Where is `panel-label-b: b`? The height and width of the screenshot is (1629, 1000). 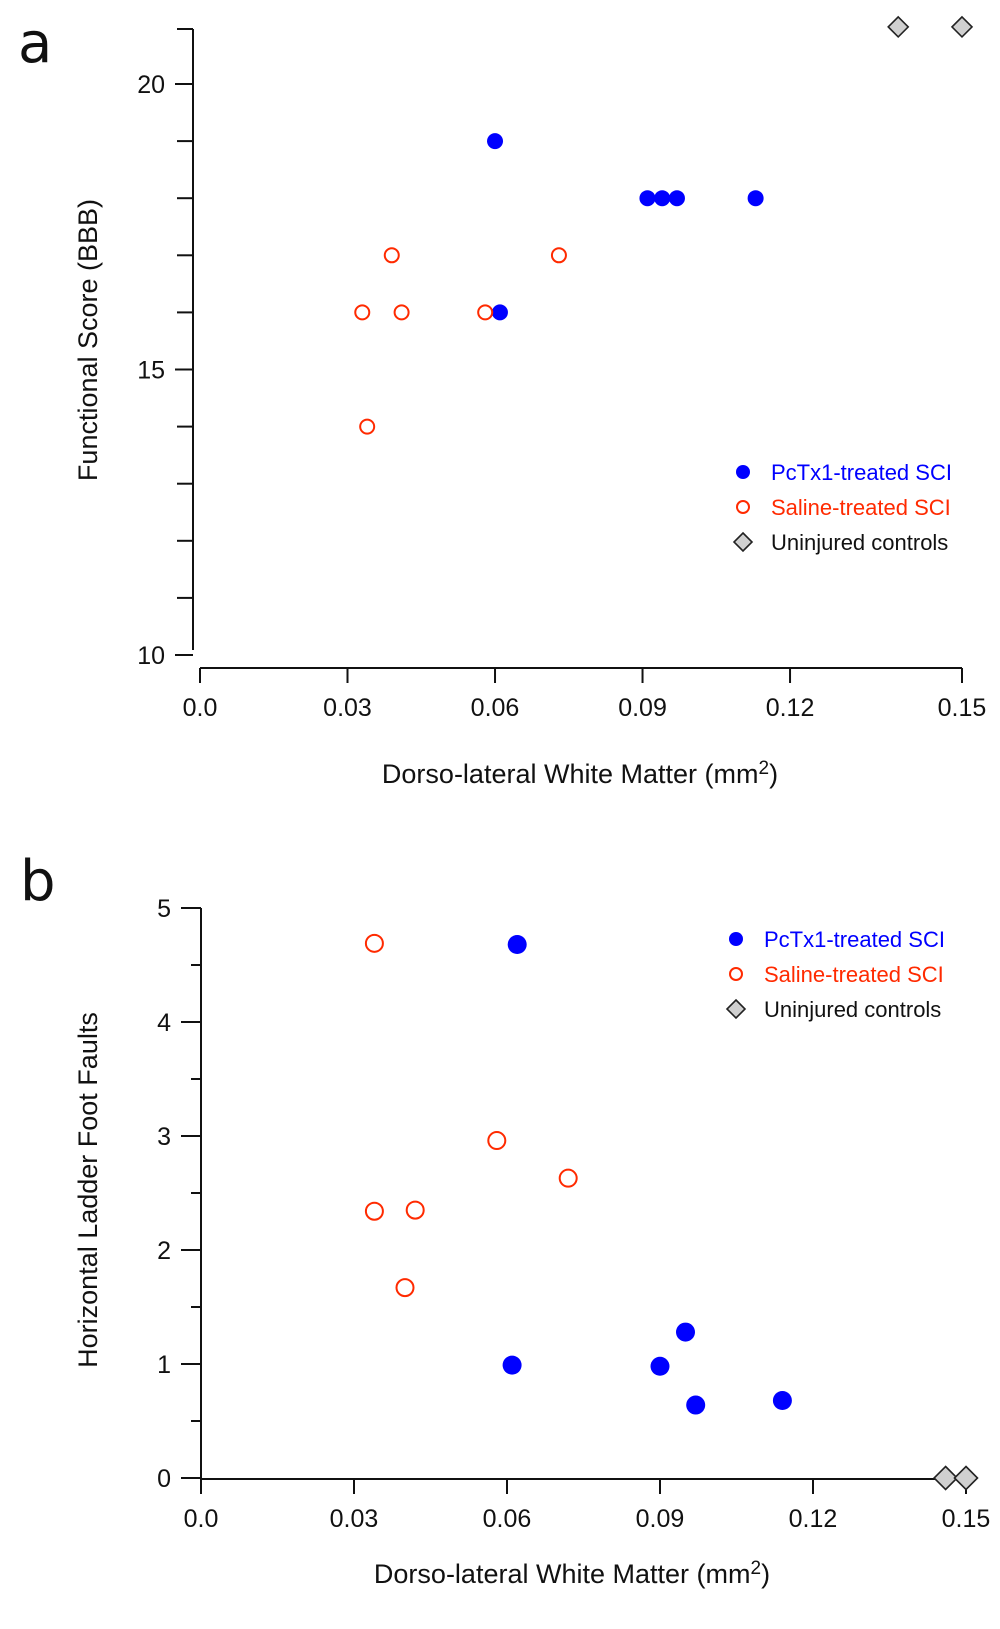
panel-label-b: b is located at coordinates (38, 881).